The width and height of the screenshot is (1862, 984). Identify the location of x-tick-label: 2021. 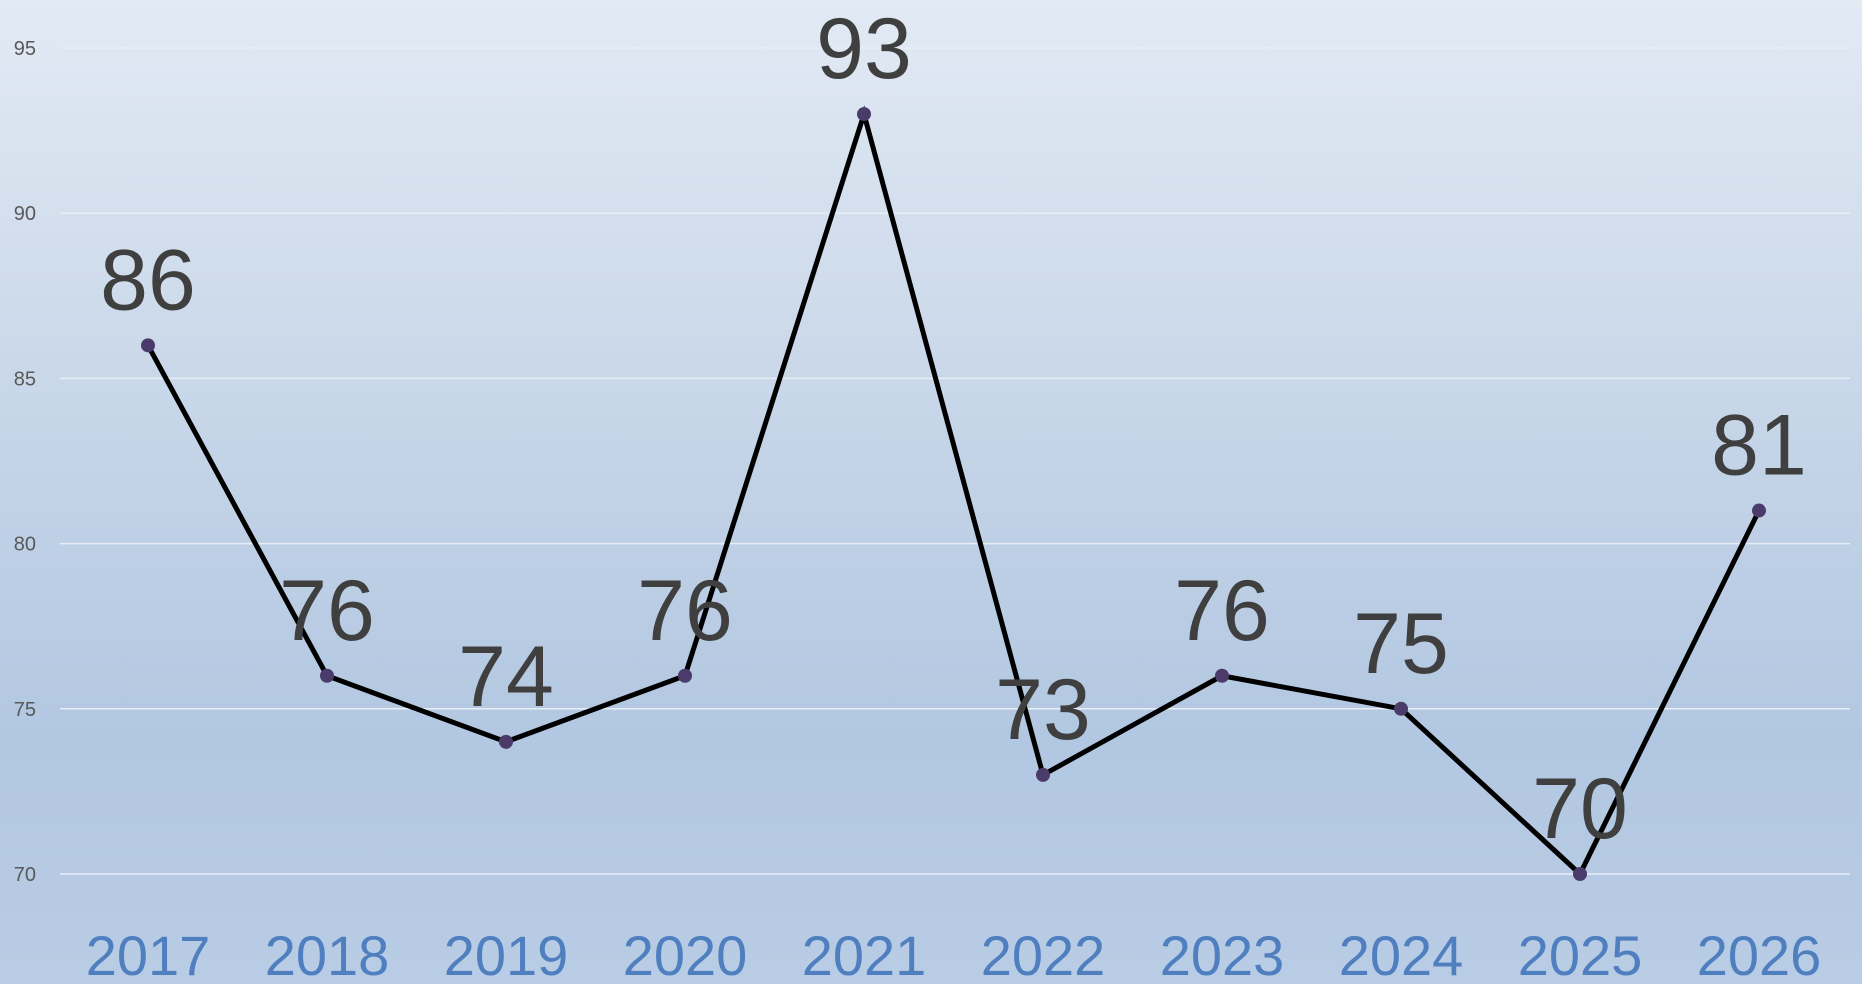
(864, 954).